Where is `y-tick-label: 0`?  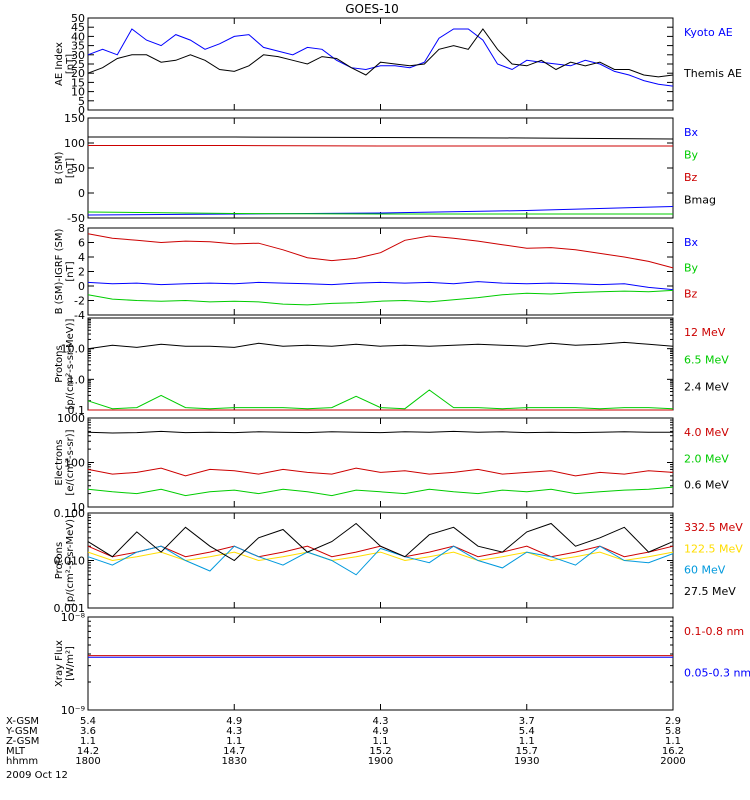
y-tick-label: 0 is located at coordinates (81, 193).